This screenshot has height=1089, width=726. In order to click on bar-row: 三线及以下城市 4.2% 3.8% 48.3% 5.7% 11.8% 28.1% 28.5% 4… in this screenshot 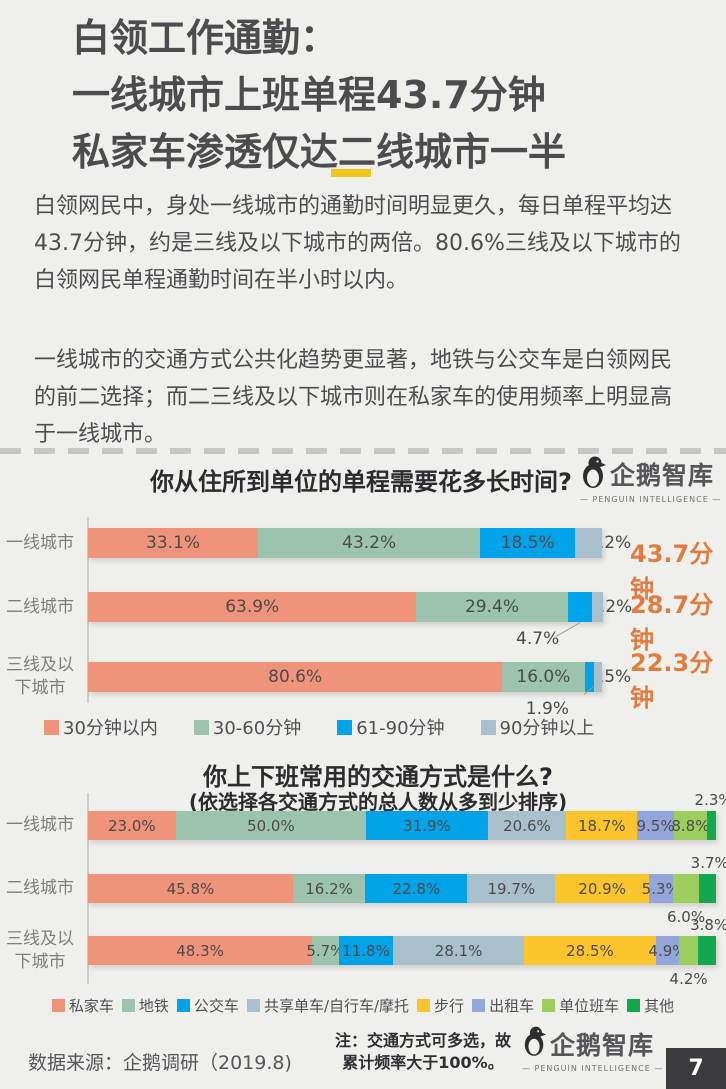, I will do `click(363, 952)`.